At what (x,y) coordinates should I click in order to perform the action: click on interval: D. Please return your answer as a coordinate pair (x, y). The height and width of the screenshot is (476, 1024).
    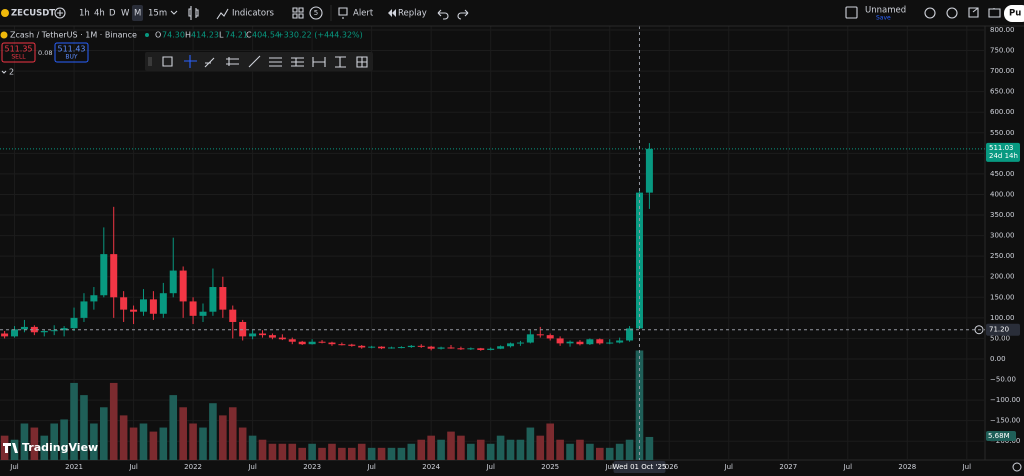
    Looking at the image, I should click on (112, 14).